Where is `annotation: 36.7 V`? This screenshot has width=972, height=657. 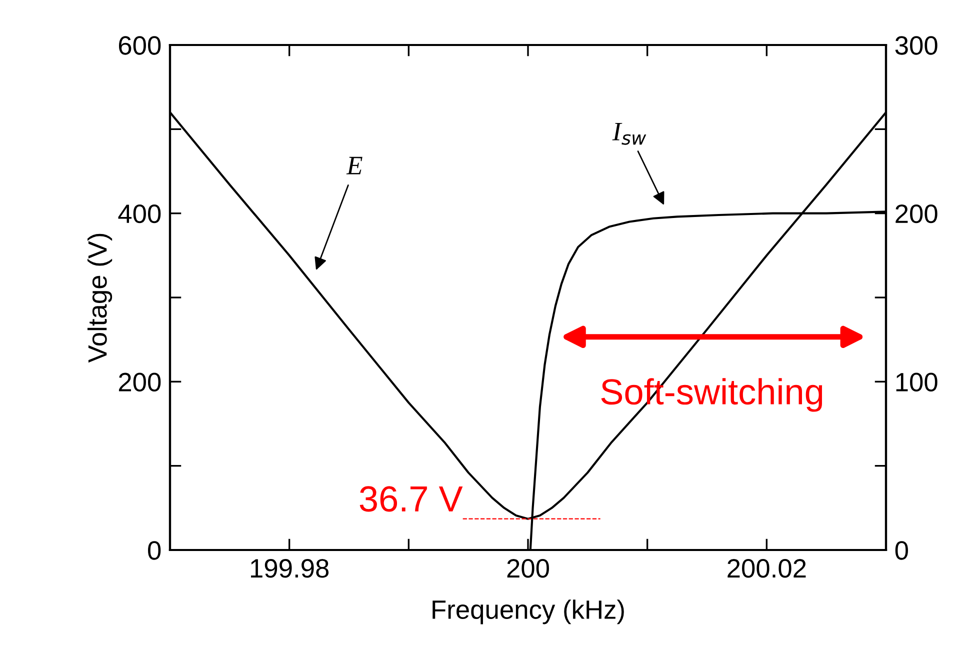
annotation: 36.7 V is located at coordinates (411, 499).